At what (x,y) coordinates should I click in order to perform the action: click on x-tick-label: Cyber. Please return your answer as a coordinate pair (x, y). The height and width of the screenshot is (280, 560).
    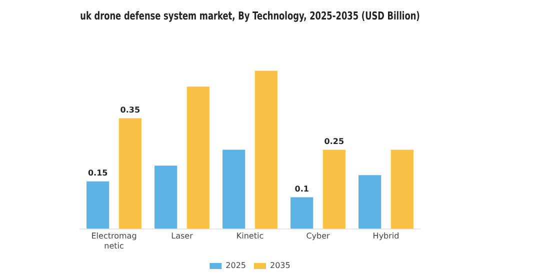
    Looking at the image, I should click on (318, 236).